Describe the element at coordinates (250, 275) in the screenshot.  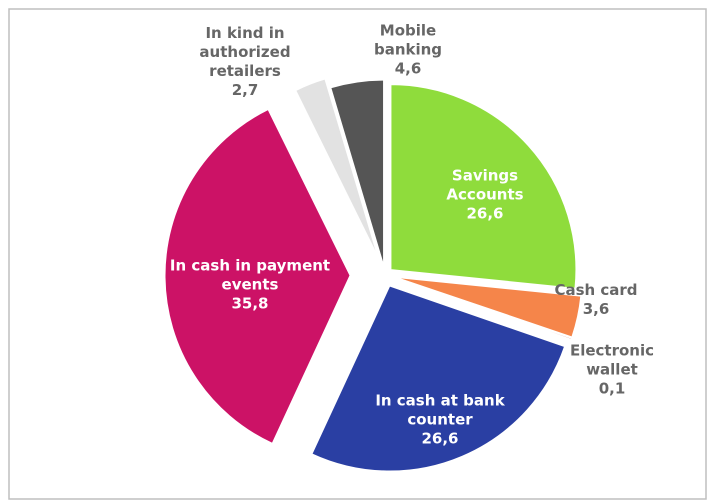
I see `category-label: In cash in payment events` at that location.